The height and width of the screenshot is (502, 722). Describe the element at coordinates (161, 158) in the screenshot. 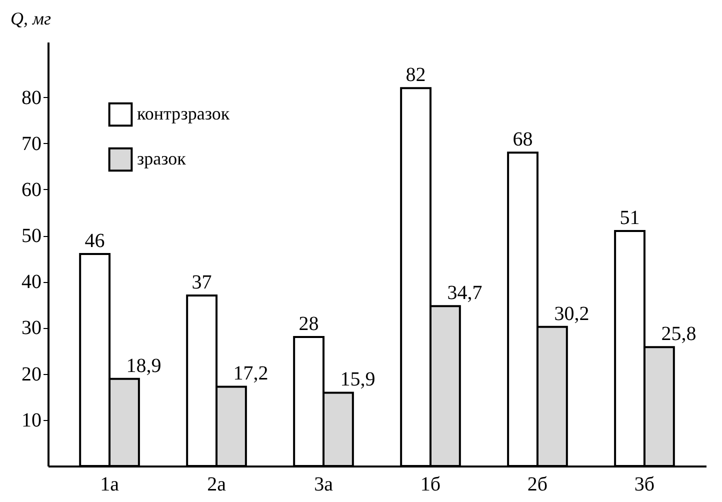

I see `legend-label: зразок` at that location.